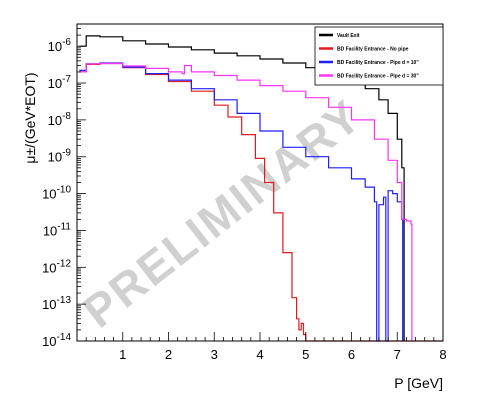 Image resolution: width=493 pixels, height=406 pixels. Describe the element at coordinates (351, 354) in the screenshot. I see `x-tick-label: 6` at that location.